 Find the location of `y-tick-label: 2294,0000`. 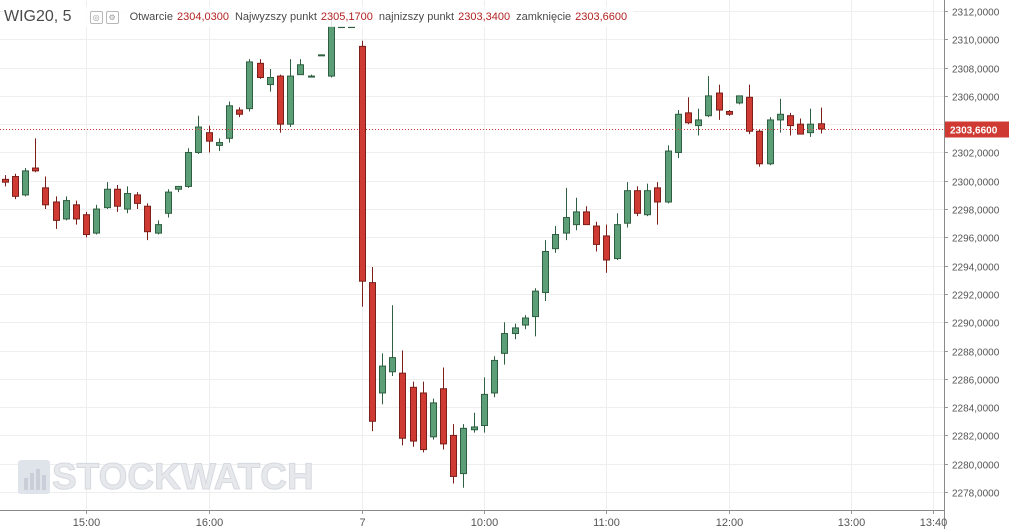

y-tick-label: 2294,0000 is located at coordinates (976, 268).